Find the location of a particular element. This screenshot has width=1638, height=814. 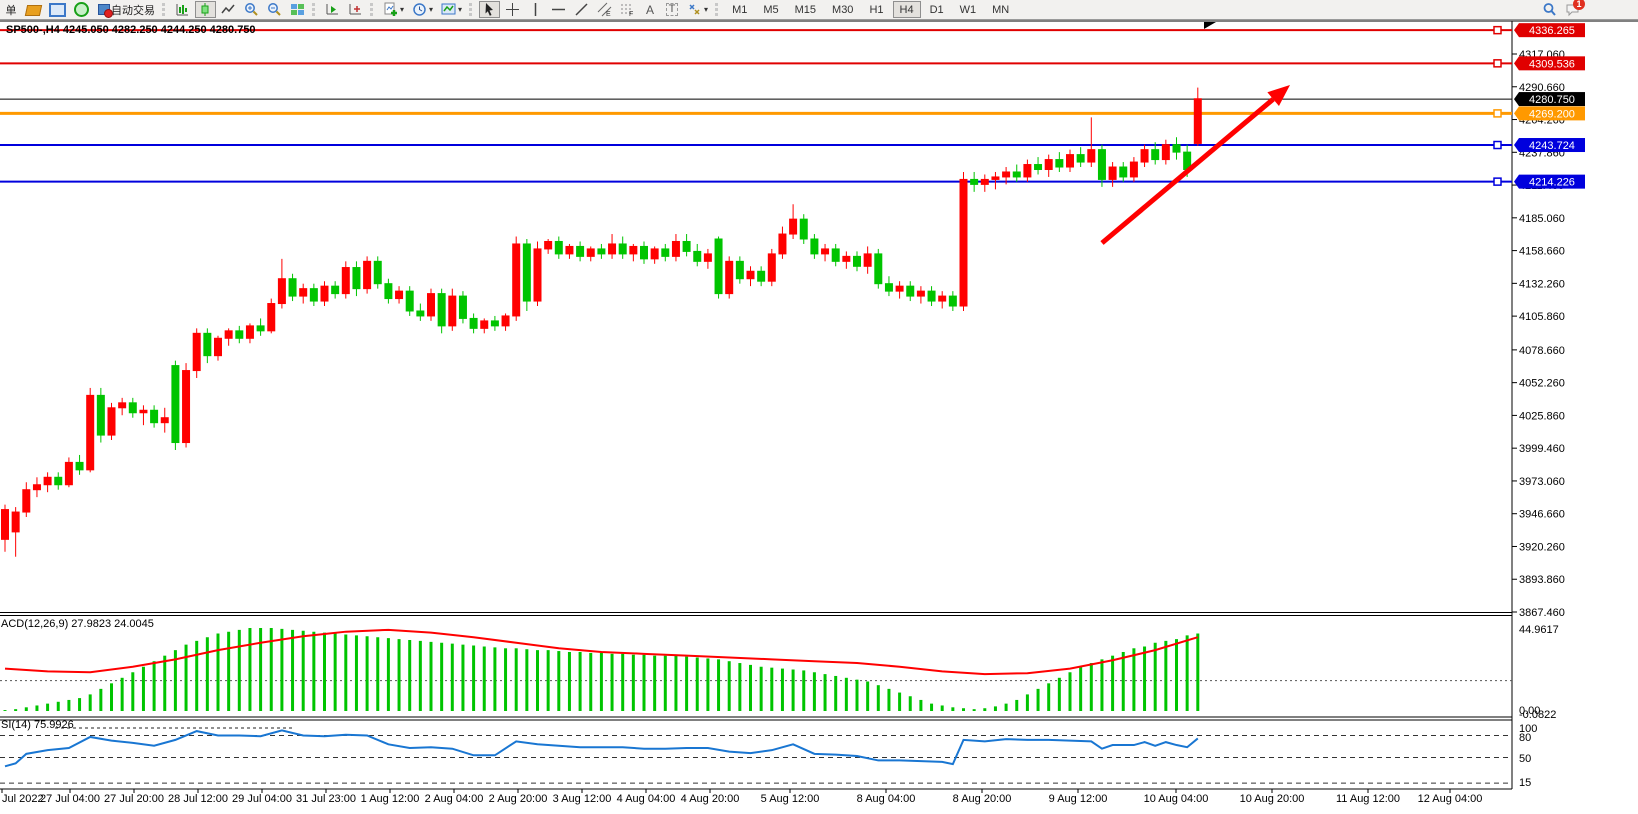

time-tick-label: 1 Aug 12:00 is located at coordinates (390, 799).